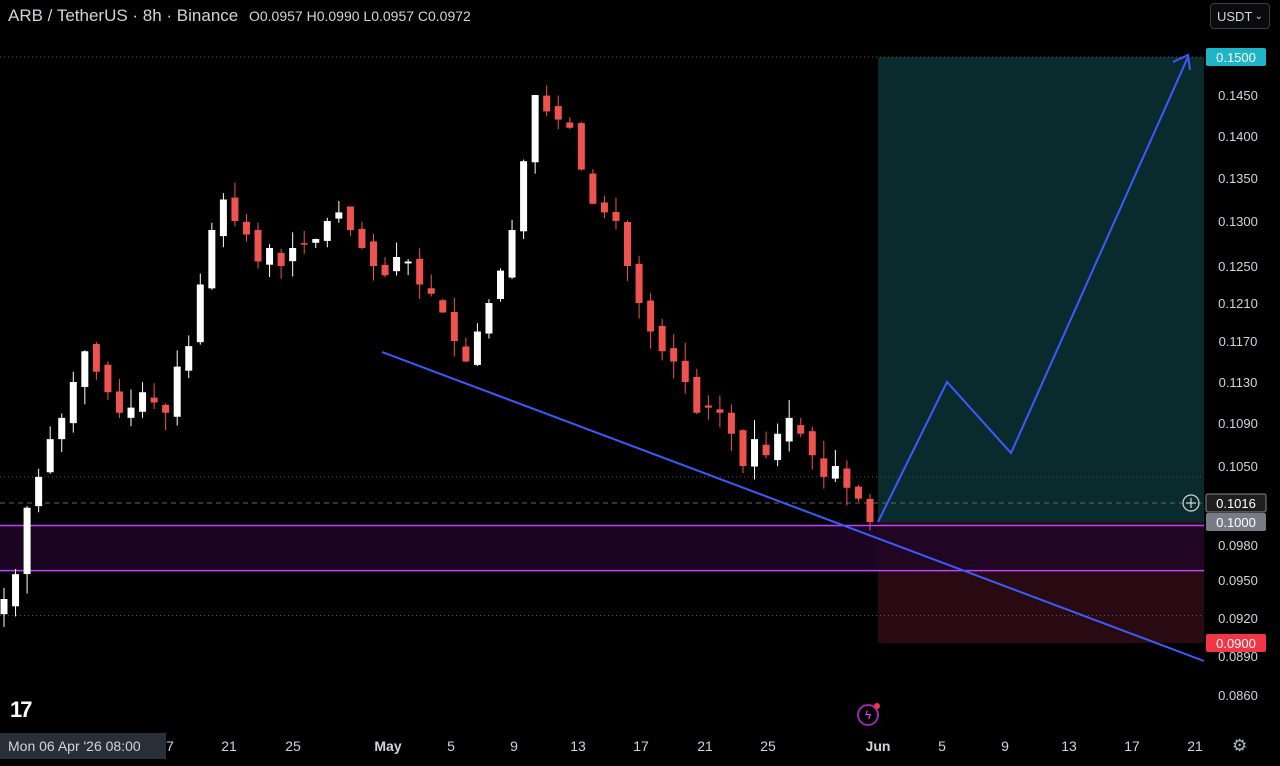 The image size is (1280, 766). I want to click on price-label-target: 0.1500, so click(1236, 57).